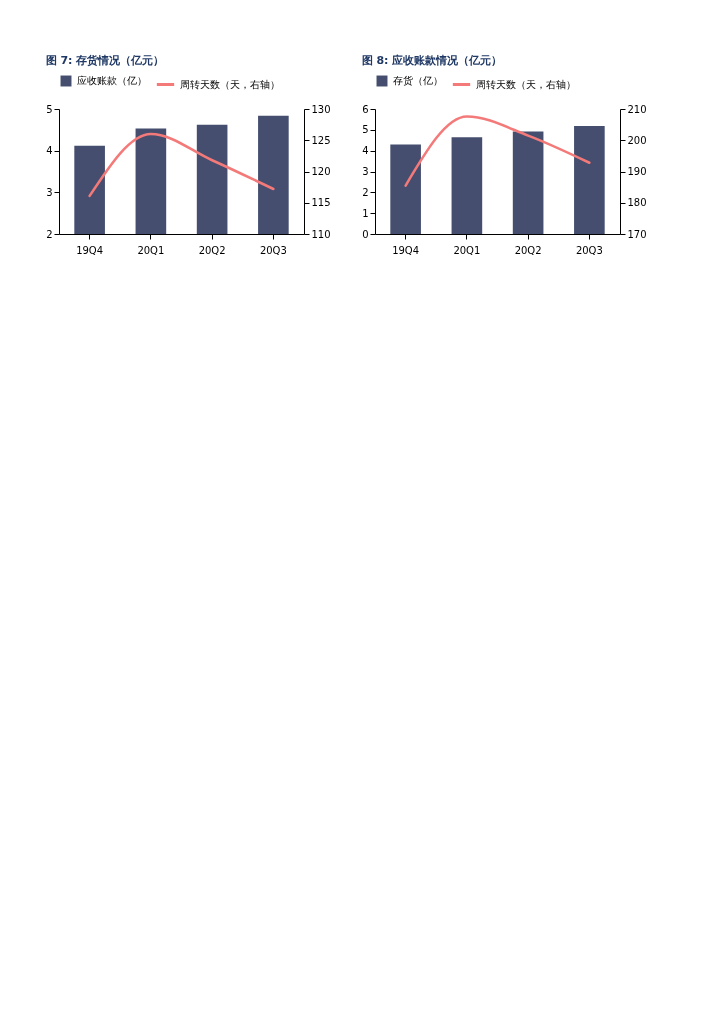  Describe the element at coordinates (105, 60) in the screenshot. I see `chart-title: 图 7: 存货情况（亿元）` at that location.